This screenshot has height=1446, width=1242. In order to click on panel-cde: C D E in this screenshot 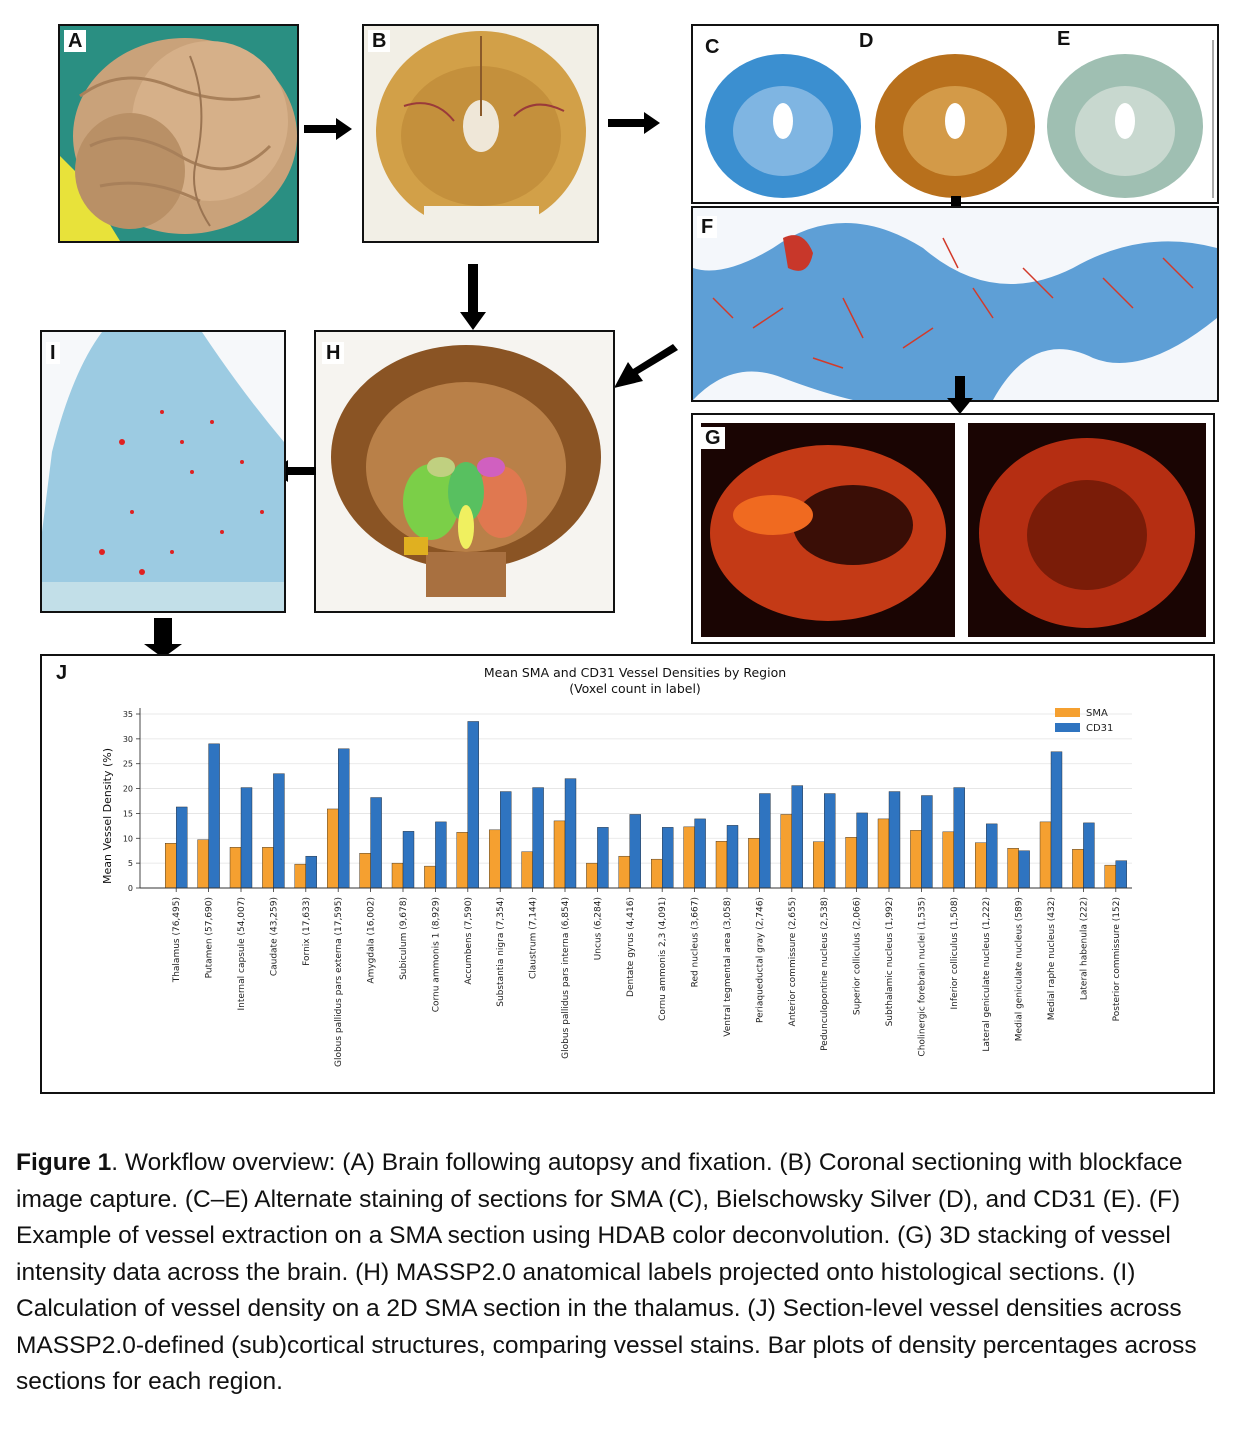, I will do `click(955, 114)`.